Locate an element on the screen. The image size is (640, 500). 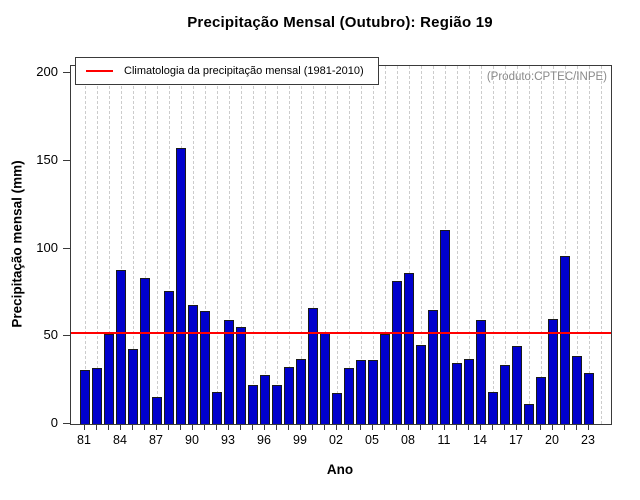
y-axis-title: Precipitação mensal (mm) is located at coordinates (17, 244).